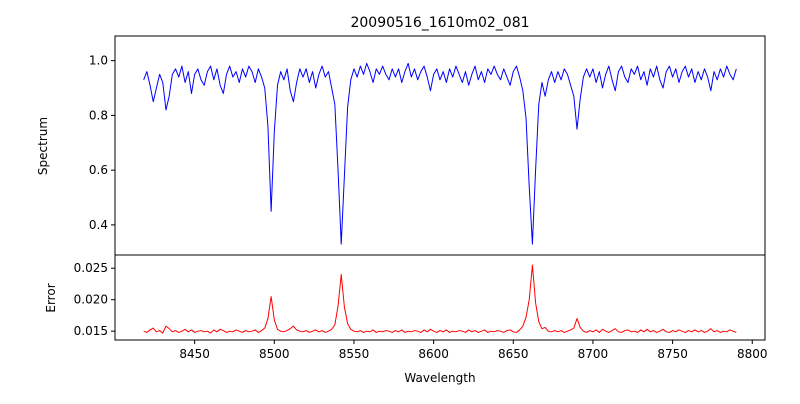 Image resolution: width=800 pixels, height=404 pixels. Describe the element at coordinates (439, 23) in the screenshot. I see `chart-title: 20090516_1610m02_081` at that location.